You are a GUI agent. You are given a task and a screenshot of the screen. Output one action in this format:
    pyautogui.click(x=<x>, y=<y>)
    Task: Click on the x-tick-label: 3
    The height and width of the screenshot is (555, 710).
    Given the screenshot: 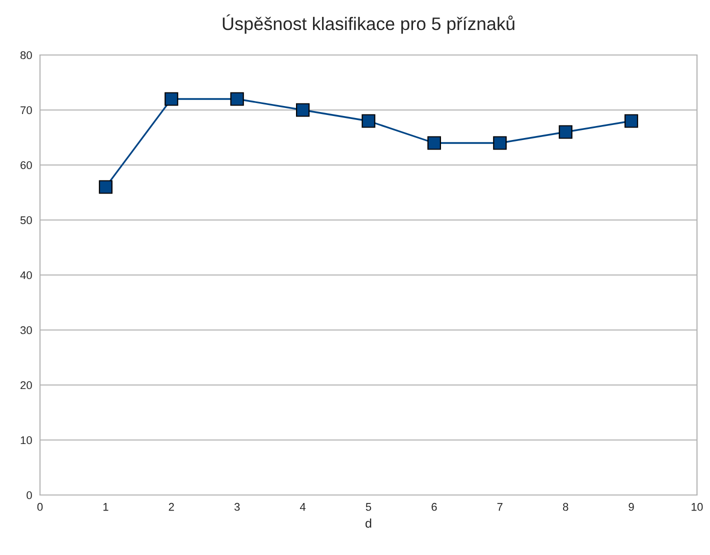 What is the action you would take?
    pyautogui.click(x=237, y=506)
    